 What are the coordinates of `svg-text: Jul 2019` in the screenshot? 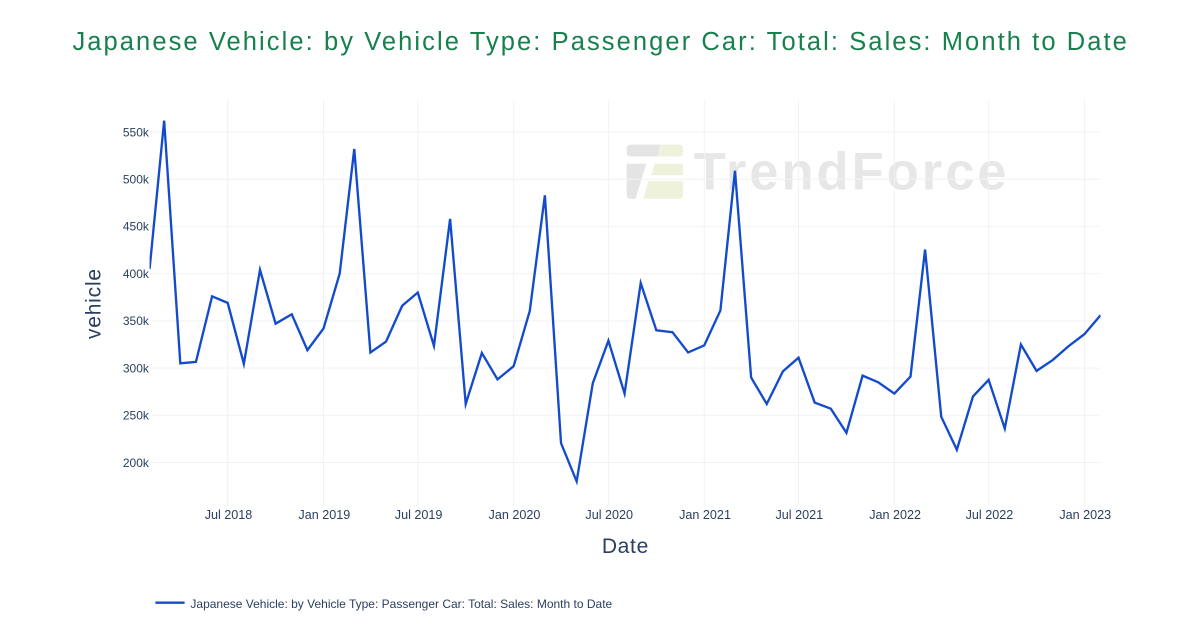 It's located at (419, 515).